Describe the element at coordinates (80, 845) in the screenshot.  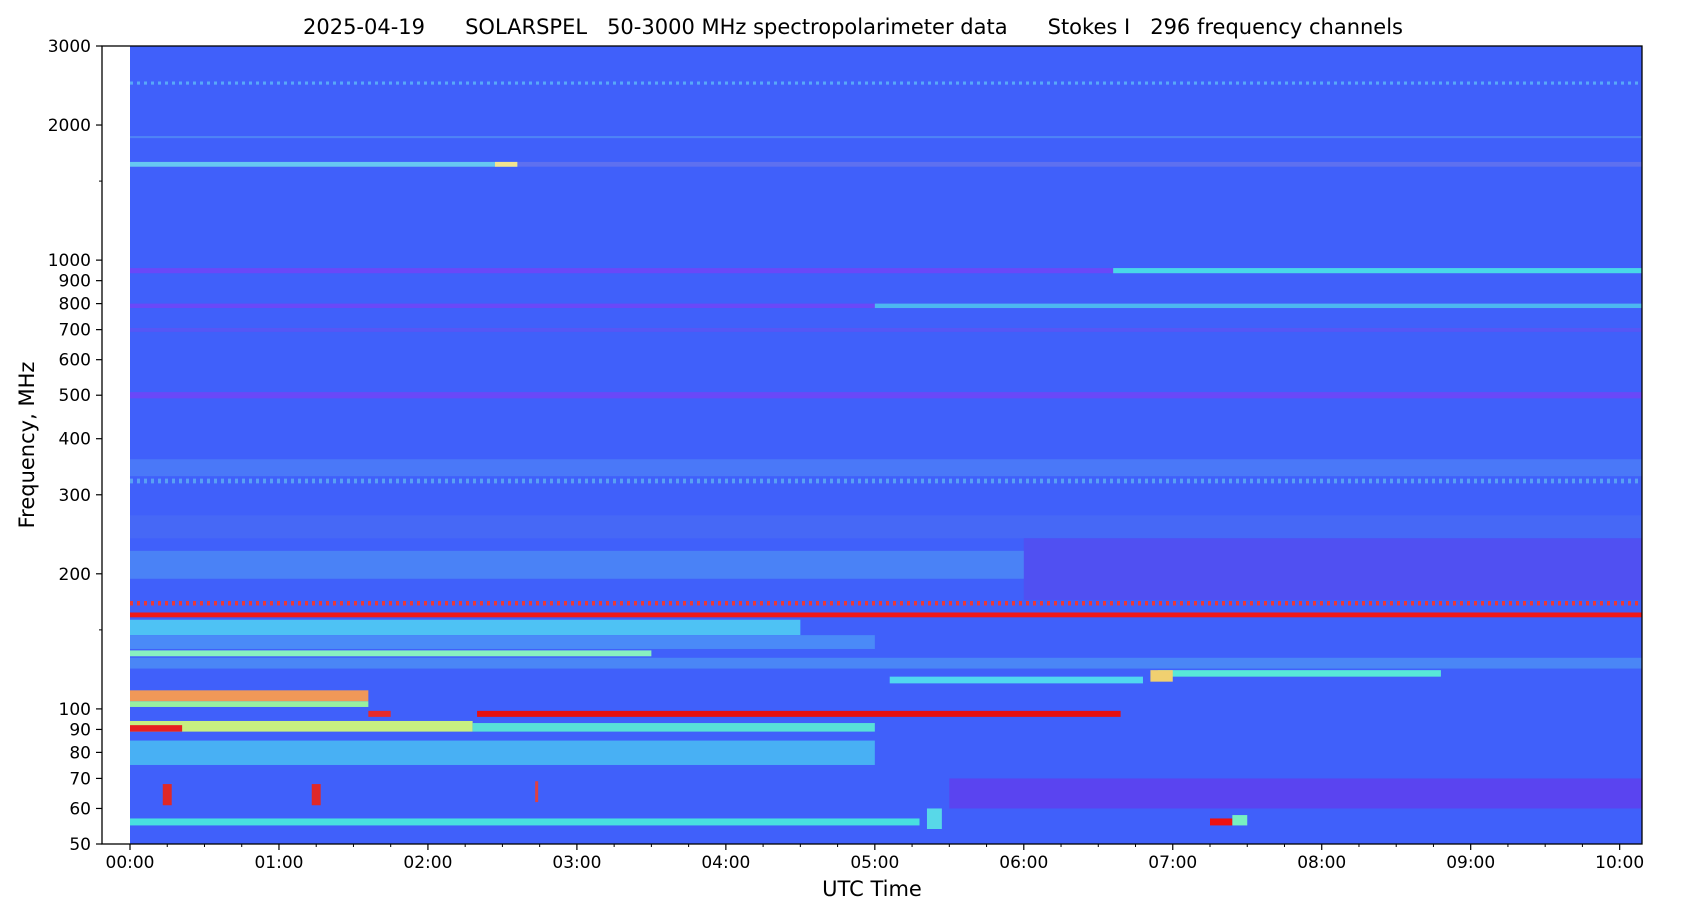
I see `y-tick-label-0: 50` at that location.